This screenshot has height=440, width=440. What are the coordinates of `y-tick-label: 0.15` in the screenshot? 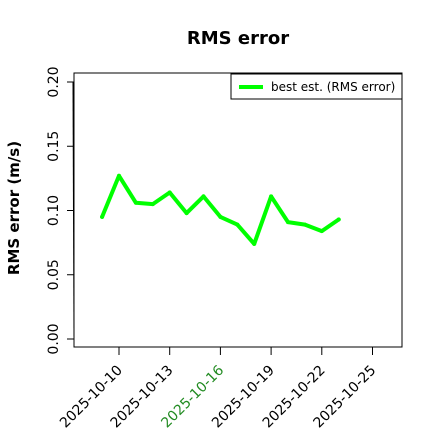 It's located at (54, 146).